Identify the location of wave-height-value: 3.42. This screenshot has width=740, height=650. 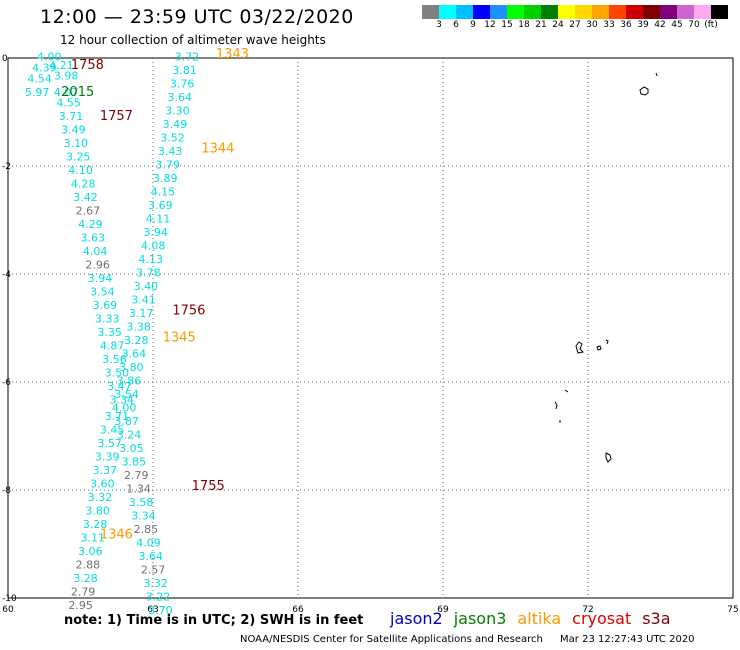
(85, 197).